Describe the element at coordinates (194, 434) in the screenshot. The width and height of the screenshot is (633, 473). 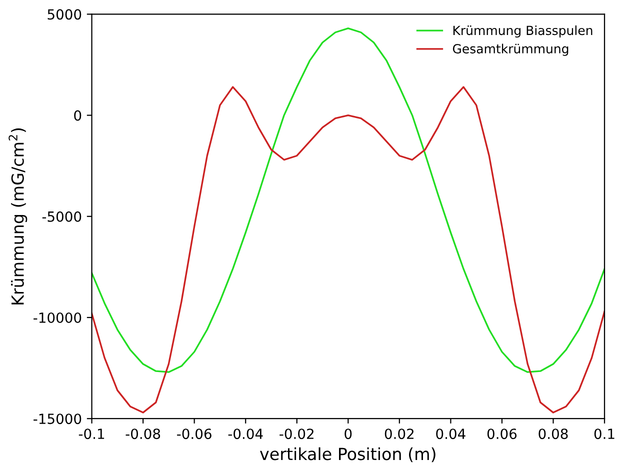
I see `x-tick-label: -0.06` at that location.